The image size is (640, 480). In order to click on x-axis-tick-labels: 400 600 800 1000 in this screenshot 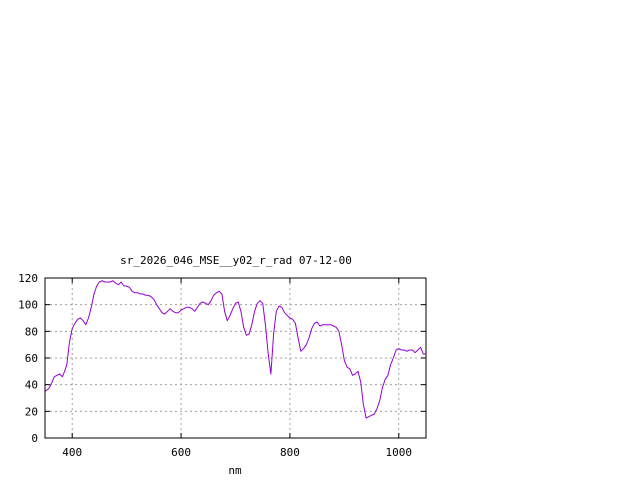, I will do `click(237, 452)`.